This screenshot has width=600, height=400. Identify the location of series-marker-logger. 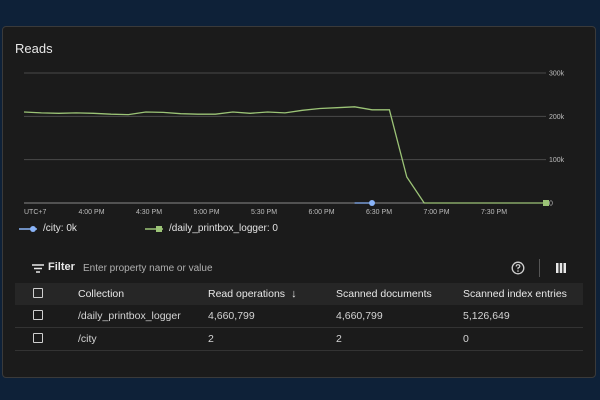
(546, 203).